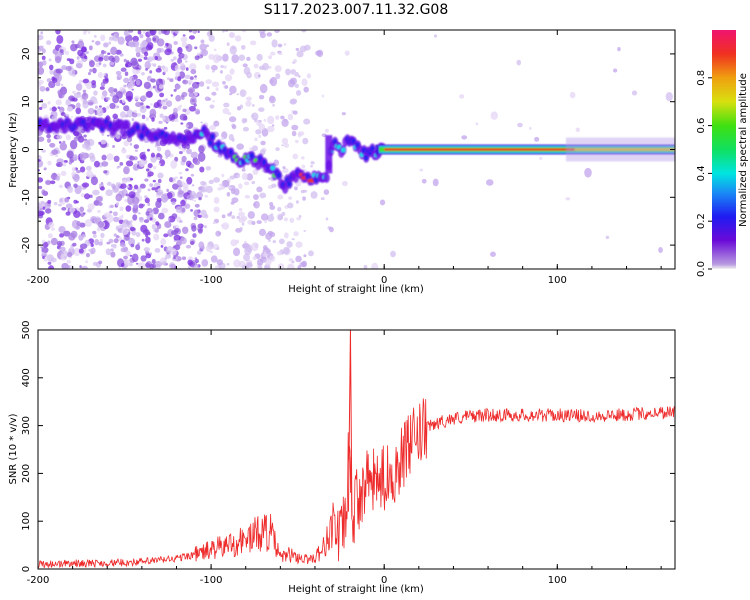  Describe the element at coordinates (343, 150) in the screenshot. I see `ridge-peak` at that location.